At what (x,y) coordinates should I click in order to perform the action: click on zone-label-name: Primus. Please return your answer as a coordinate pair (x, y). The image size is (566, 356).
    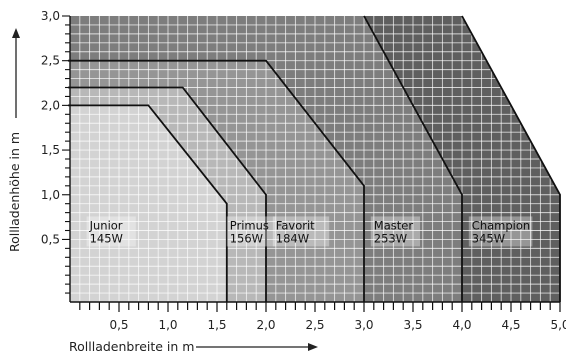
    Looking at the image, I should click on (249, 225).